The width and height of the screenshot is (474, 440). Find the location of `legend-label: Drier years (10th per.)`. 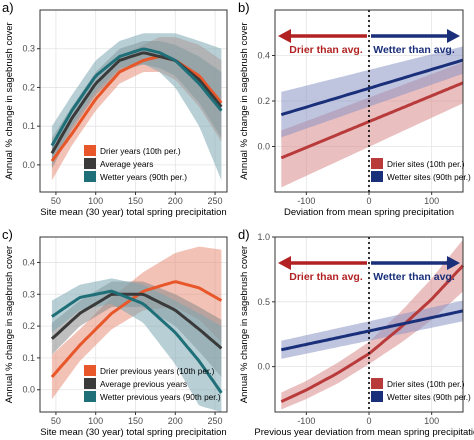

legend-label: Drier years (10th per.) is located at coordinates (140, 151).